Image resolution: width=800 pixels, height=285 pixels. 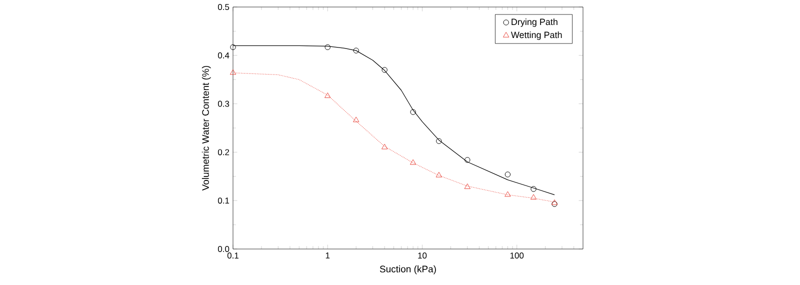 What do you see at coordinates (535, 22) in the screenshot?
I see `legend-label: Drying Path` at bounding box center [535, 22].